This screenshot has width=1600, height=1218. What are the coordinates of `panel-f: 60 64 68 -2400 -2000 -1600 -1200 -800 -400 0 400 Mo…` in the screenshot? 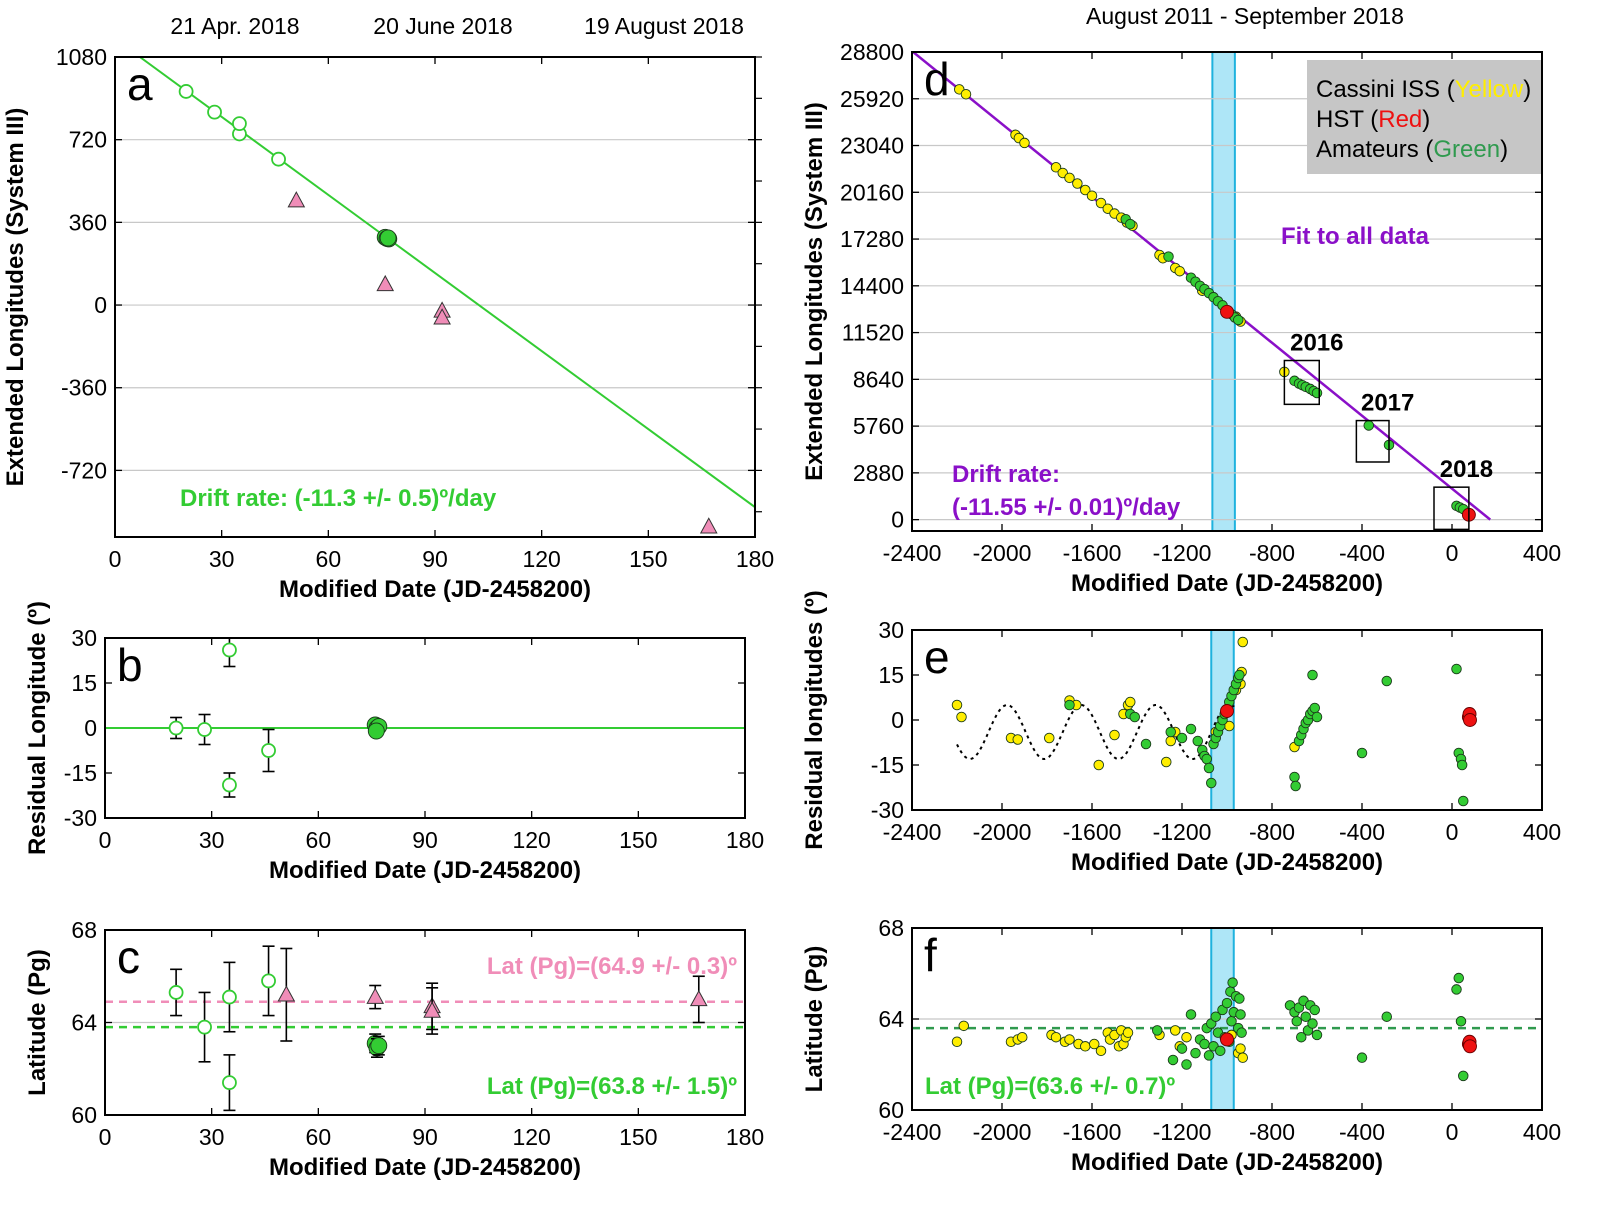 It's located at (1181, 1045).